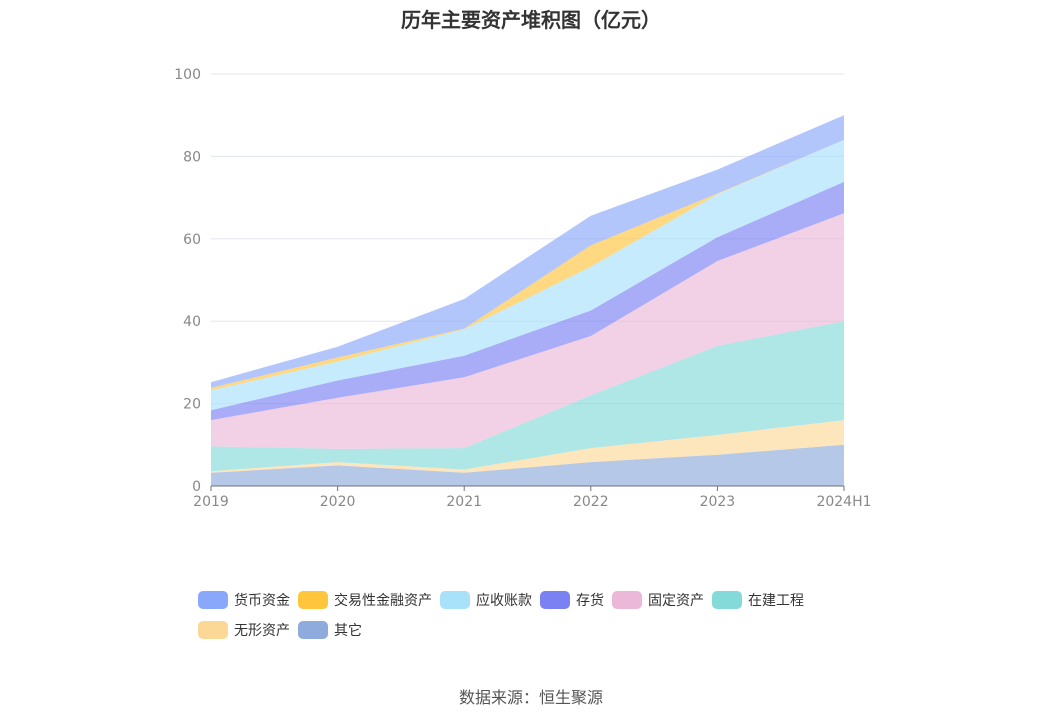 The image size is (1062, 718). I want to click on legend-label: 在建工程, so click(776, 601).